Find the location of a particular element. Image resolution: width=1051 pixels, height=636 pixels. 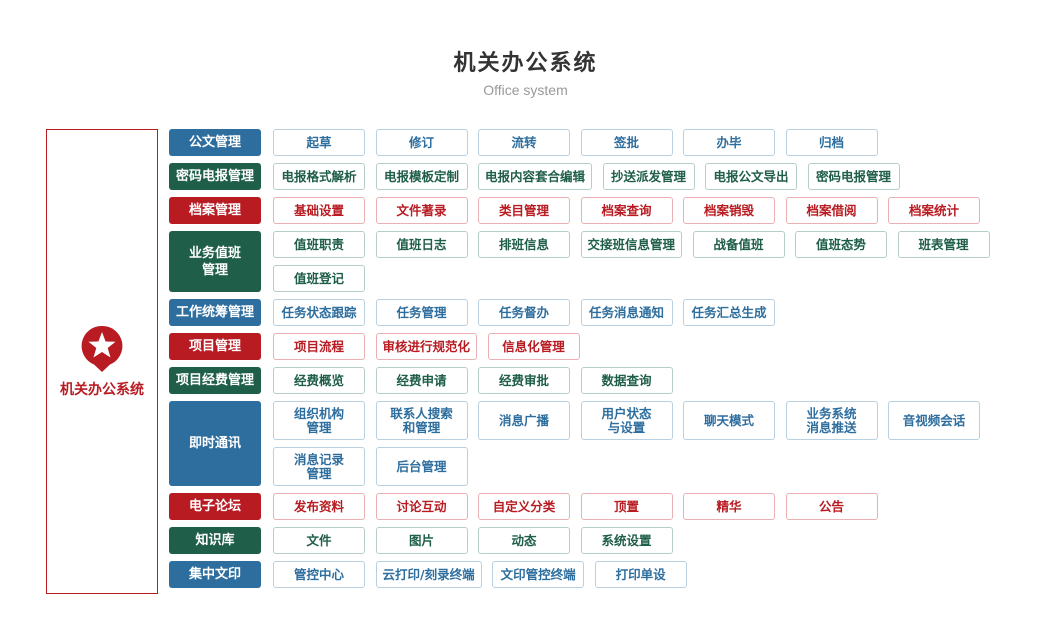

module-items: 任务状态跟踪 任务管理 任务督办 任务消息通知 任务汇总生成 is located at coordinates (635, 312).